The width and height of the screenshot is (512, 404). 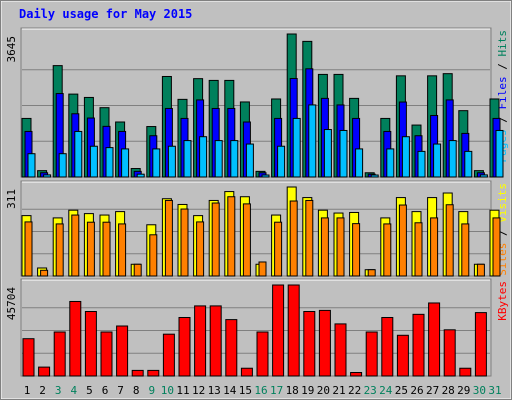 I want to click on x-tick-label: 30, so click(x=479, y=390).